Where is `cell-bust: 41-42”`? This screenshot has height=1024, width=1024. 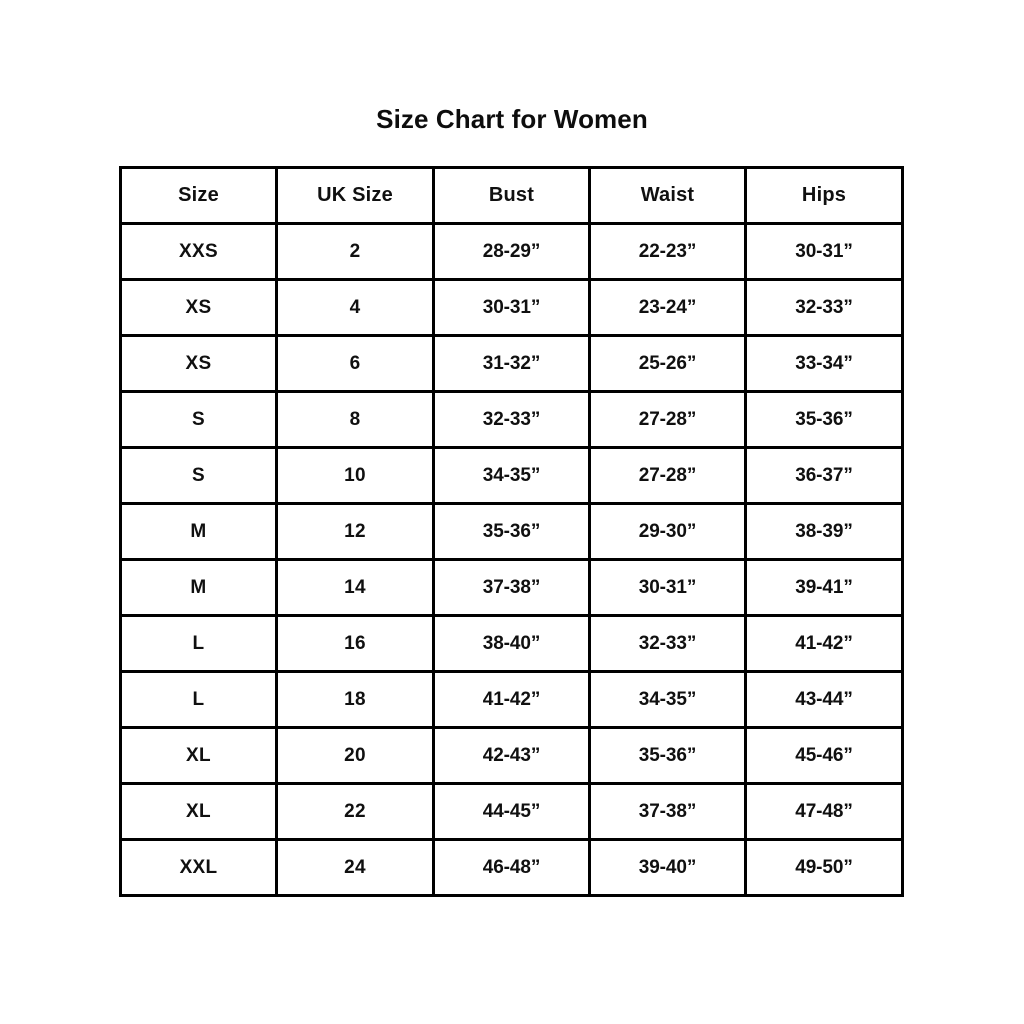
cell-bust: 41-42” is located at coordinates (511, 699).